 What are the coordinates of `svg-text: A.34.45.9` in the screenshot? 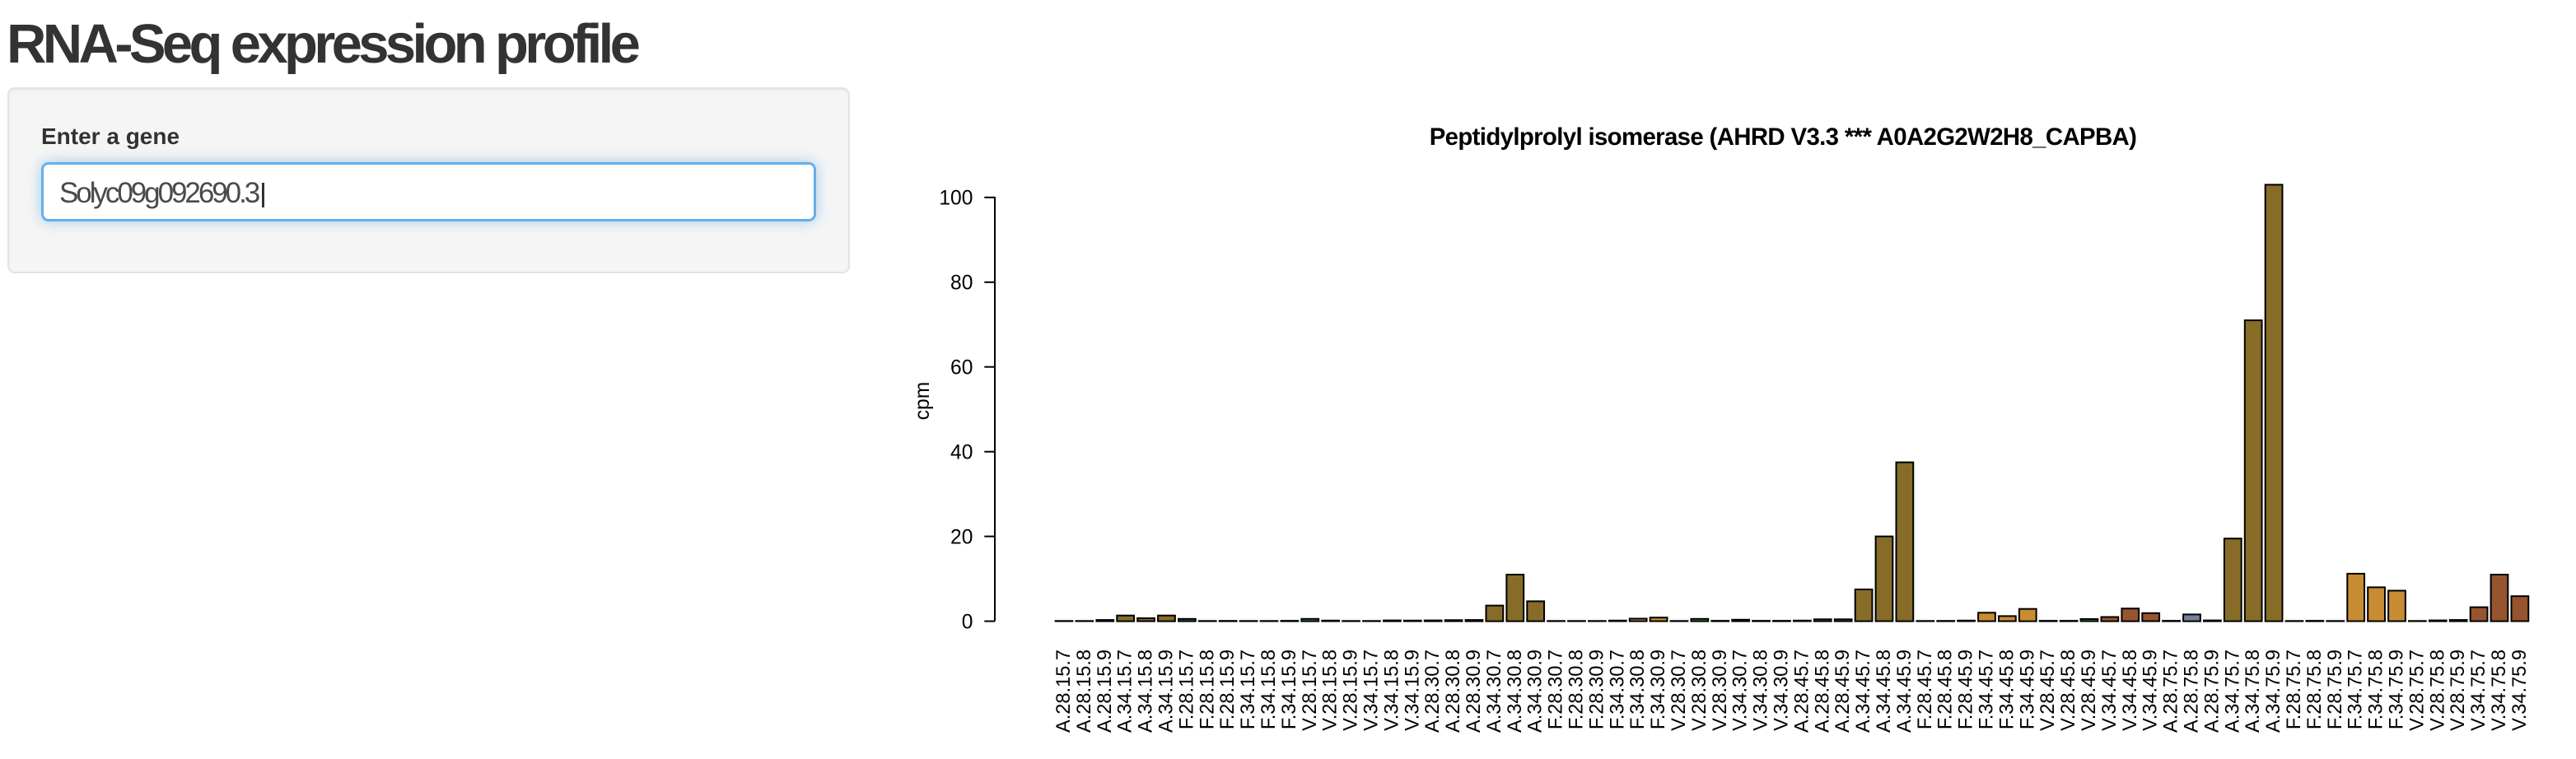 It's located at (1905, 691).